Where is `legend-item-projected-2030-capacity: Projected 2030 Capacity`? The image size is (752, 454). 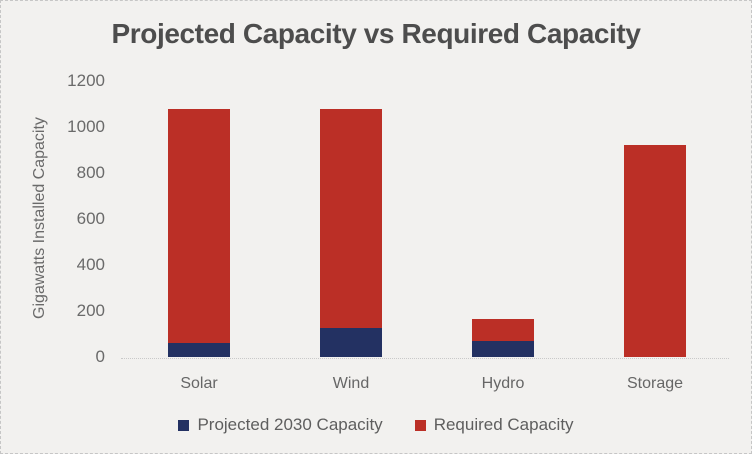
legend-item-projected-2030-capacity: Projected 2030 Capacity is located at coordinates (280, 425).